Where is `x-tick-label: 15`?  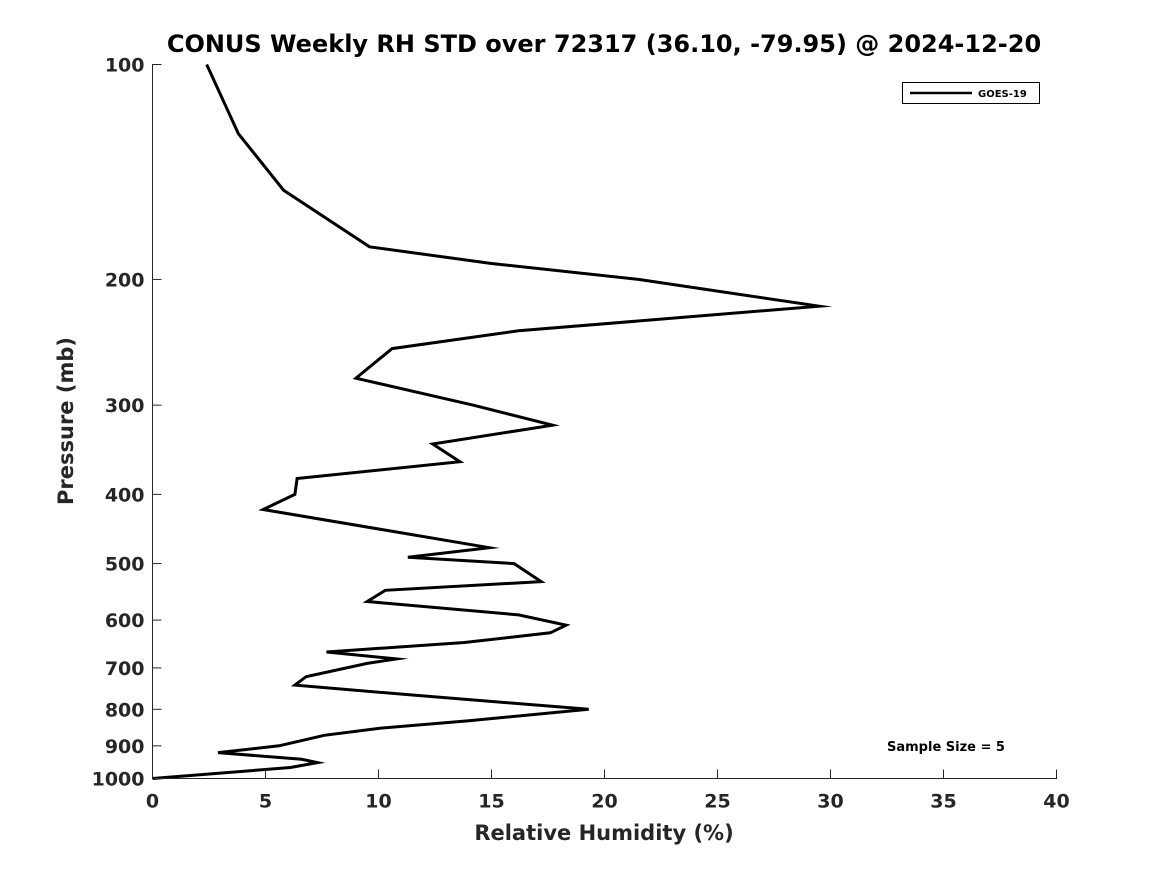
x-tick-label: 15 is located at coordinates (491, 802).